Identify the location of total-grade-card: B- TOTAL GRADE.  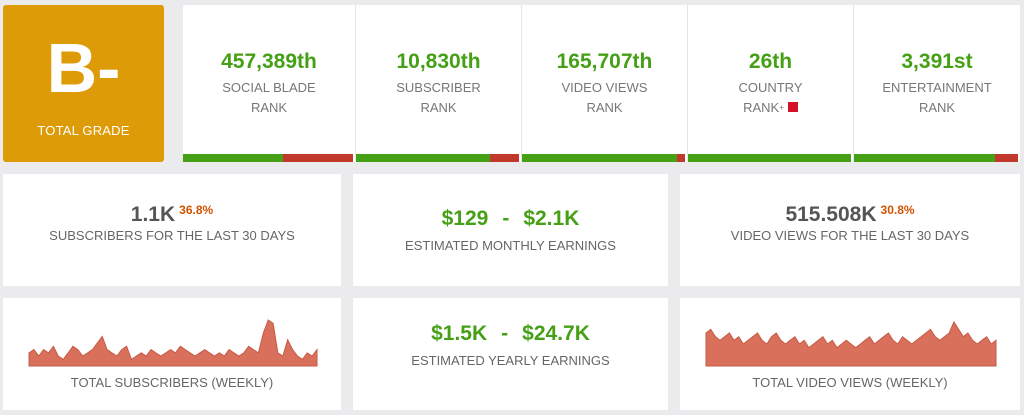
(83, 83).